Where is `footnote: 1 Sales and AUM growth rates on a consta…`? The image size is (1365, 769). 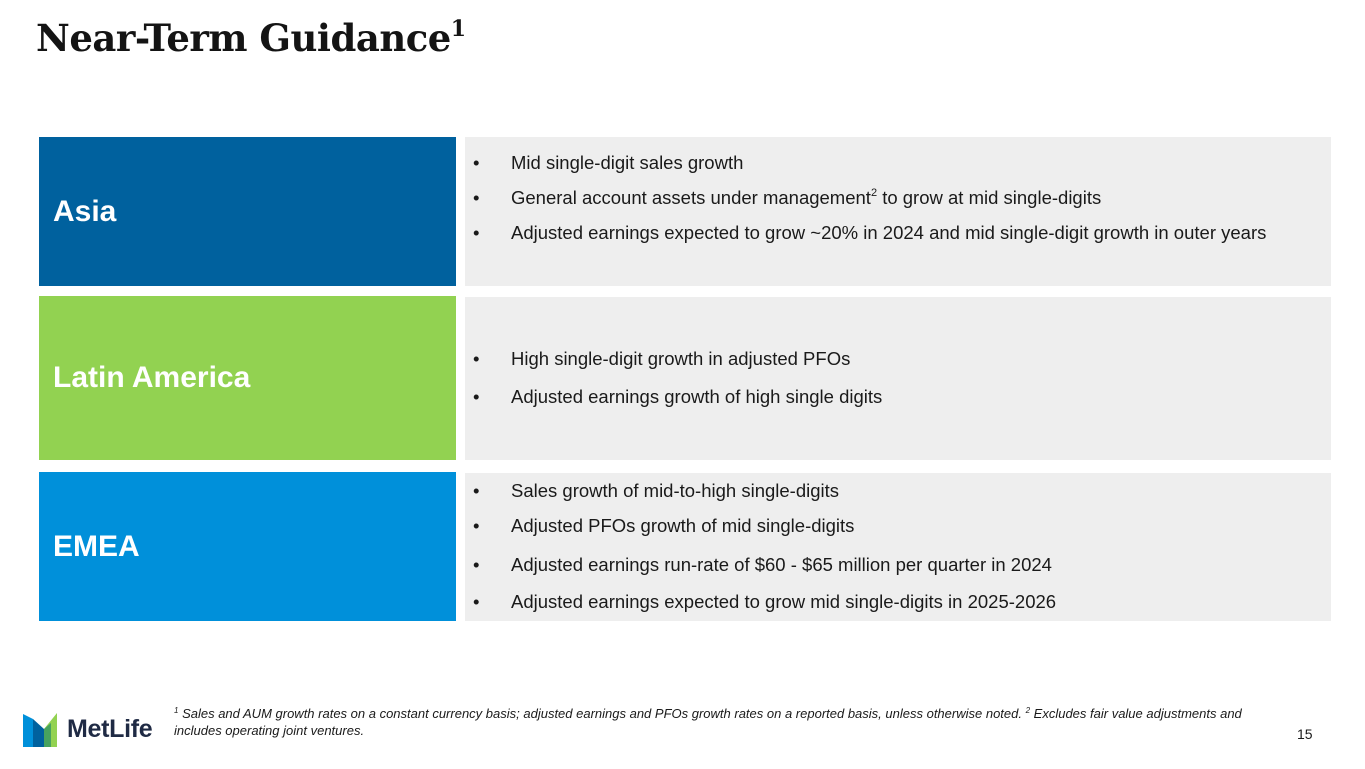
footnote: 1 Sales and AUM growth rates on a consta… is located at coordinates (708, 722).